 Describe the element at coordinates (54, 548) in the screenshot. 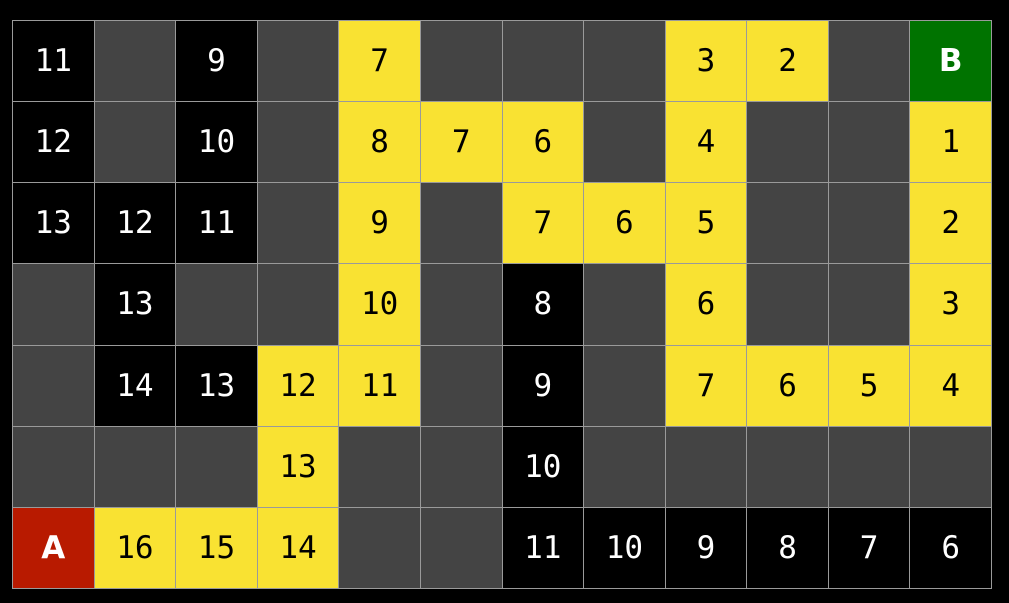

I see `start-cell: A` at that location.